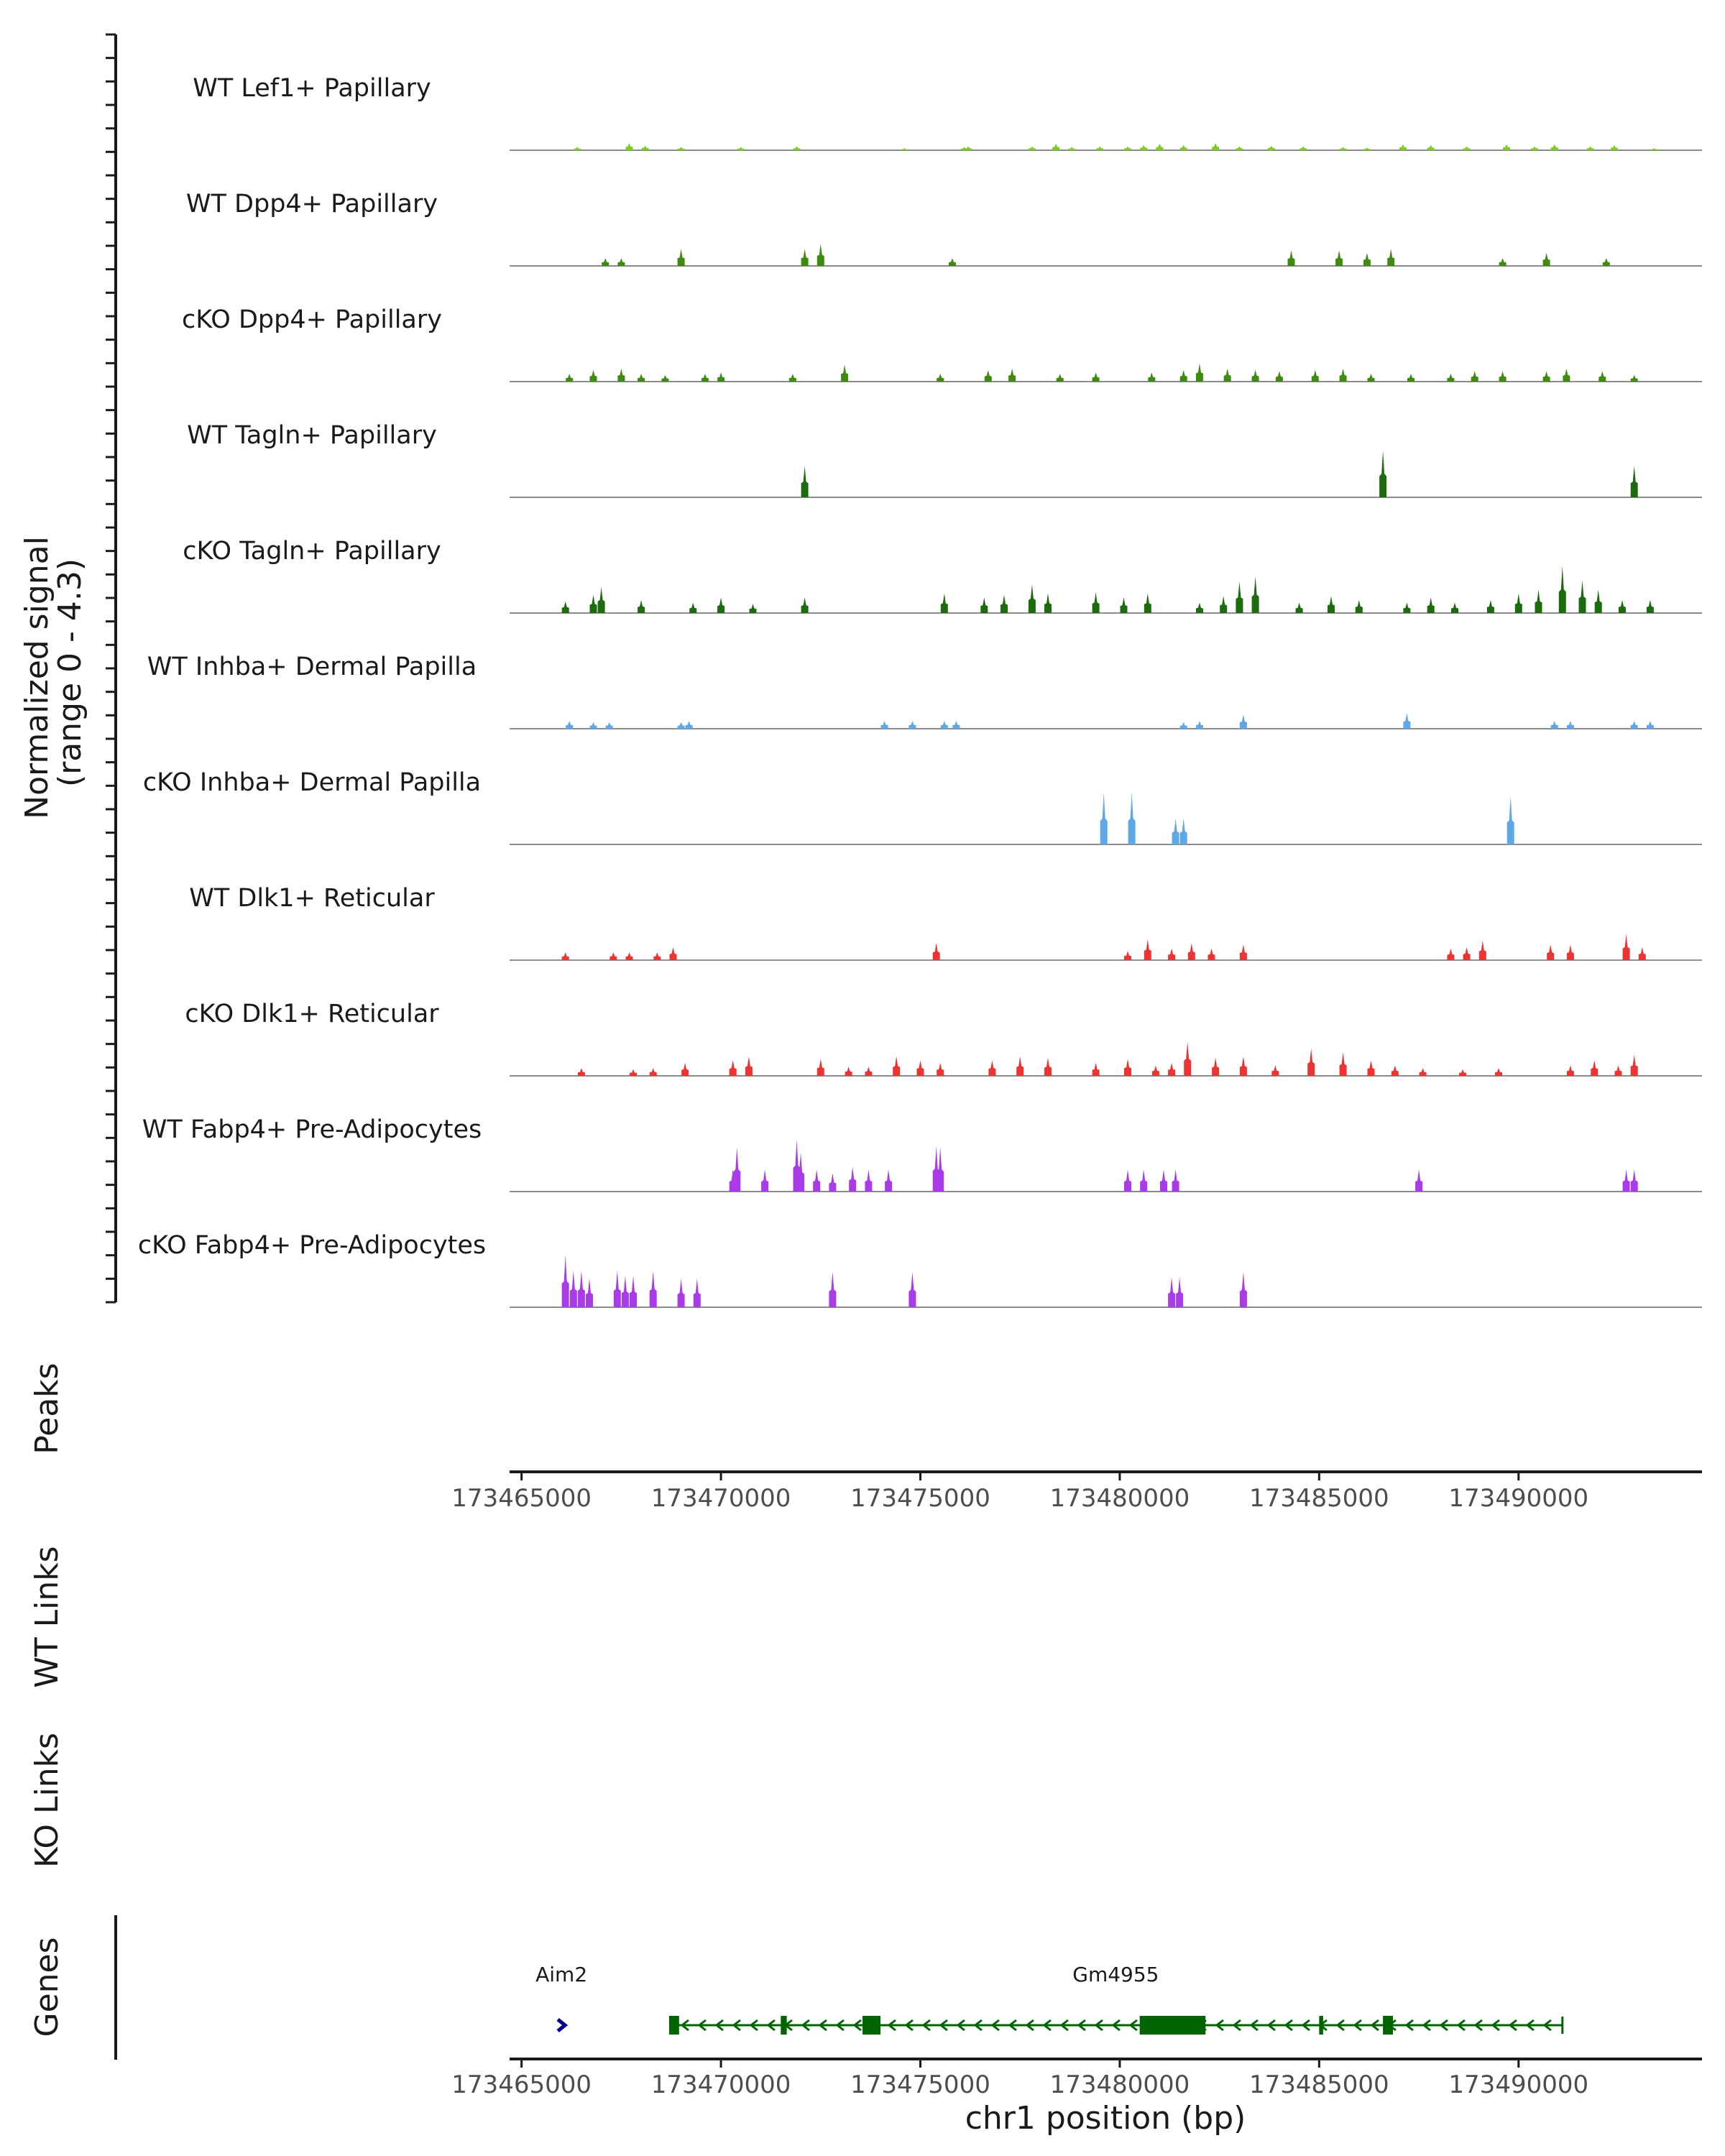 The height and width of the screenshot is (2156, 1725). Describe the element at coordinates (942, 575) in the screenshot. I see `coverage-track: cKO Tagln+ Papillary` at that location.